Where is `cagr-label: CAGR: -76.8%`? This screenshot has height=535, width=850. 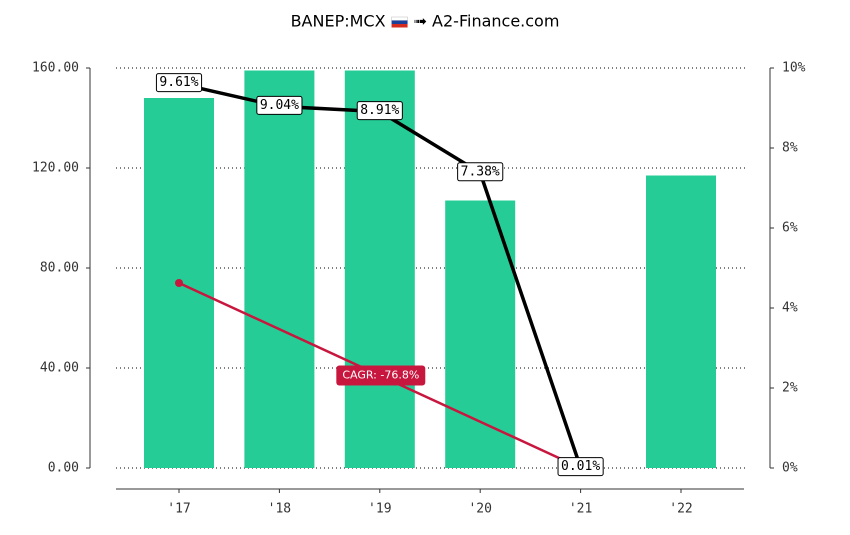
cagr-label: CAGR: -76.8% is located at coordinates (380, 375).